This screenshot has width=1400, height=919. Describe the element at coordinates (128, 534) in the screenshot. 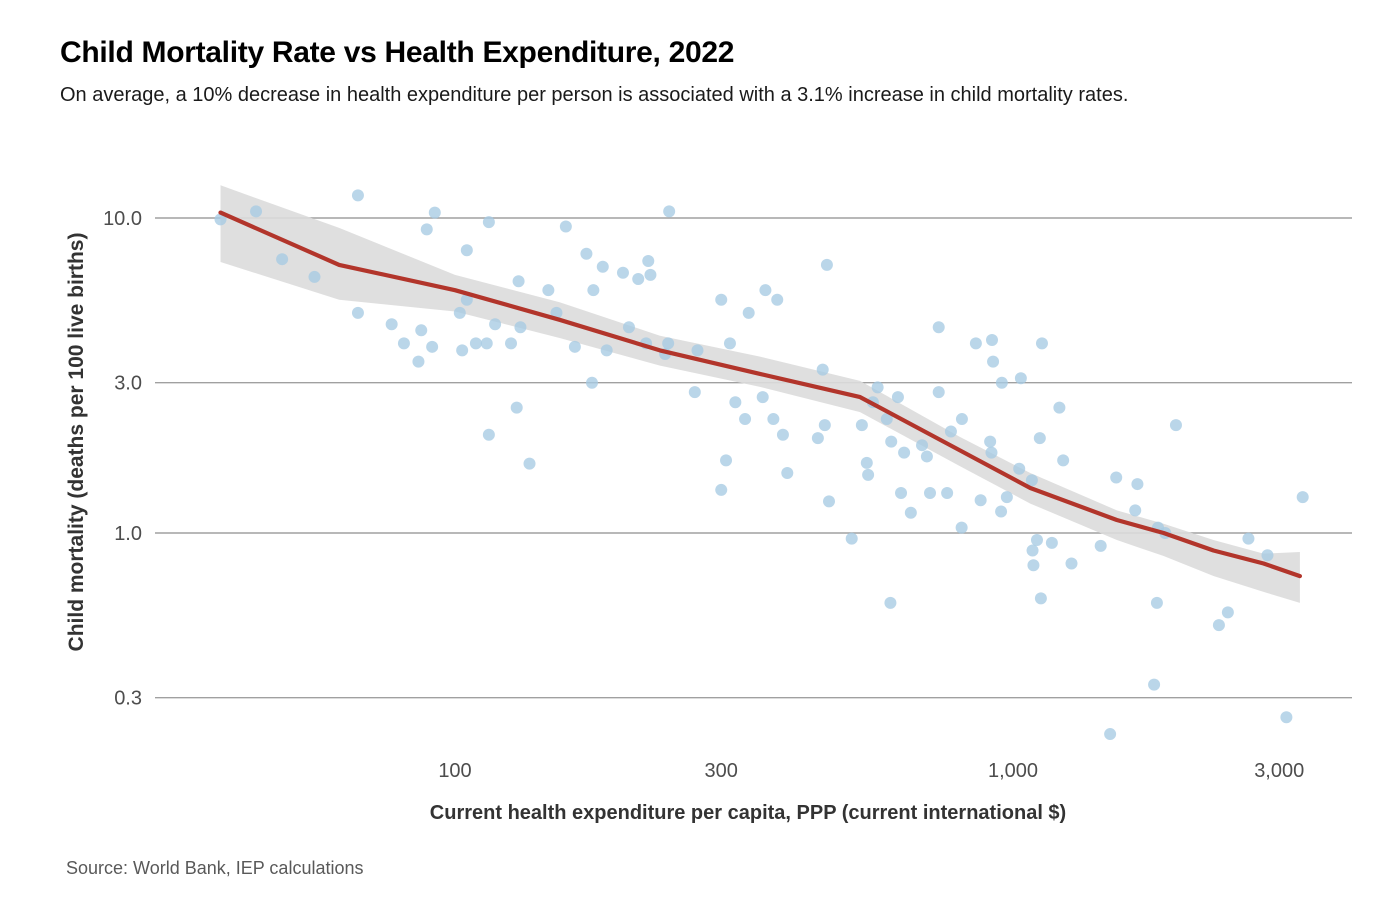

I see `y-tick-label: 1.0` at that location.